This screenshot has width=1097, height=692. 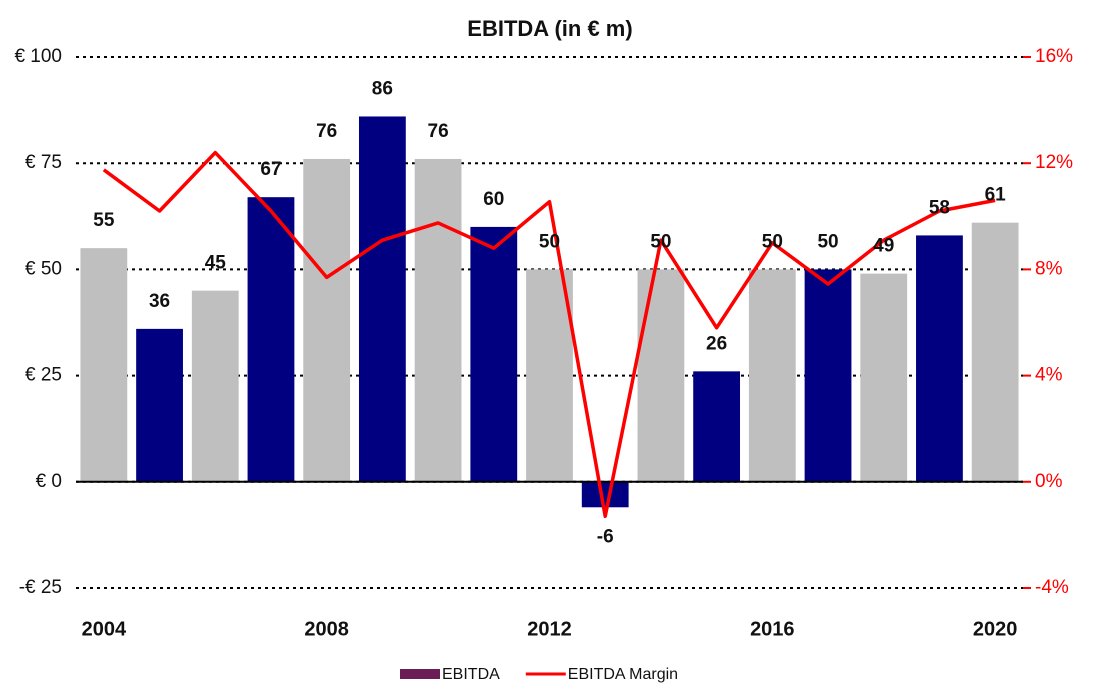 I want to click on legend-label: EBITDA Margin, so click(x=623, y=674).